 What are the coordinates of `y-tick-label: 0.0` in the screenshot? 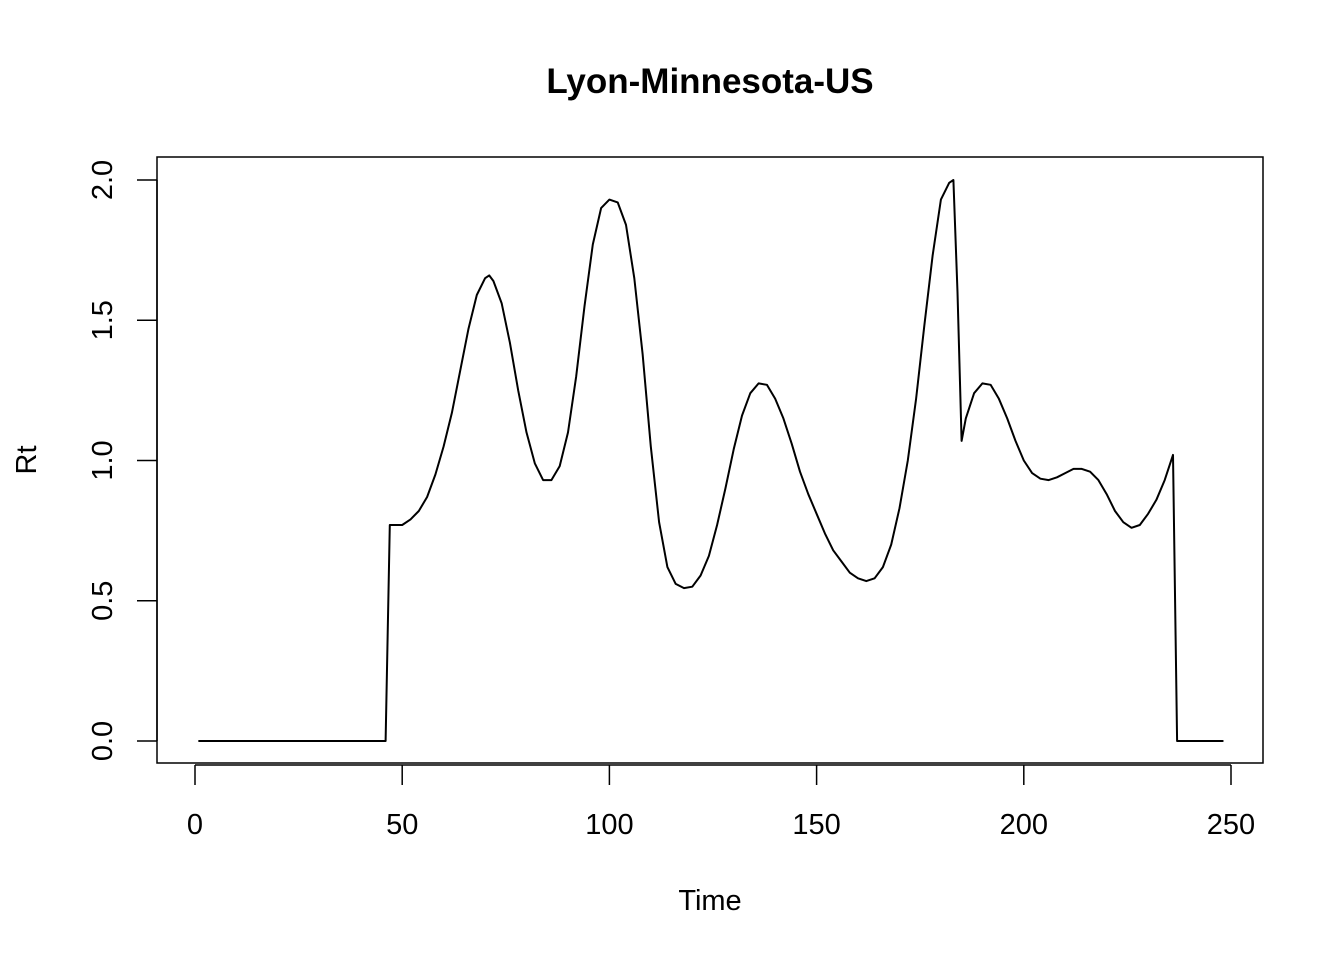 It's located at (103, 741).